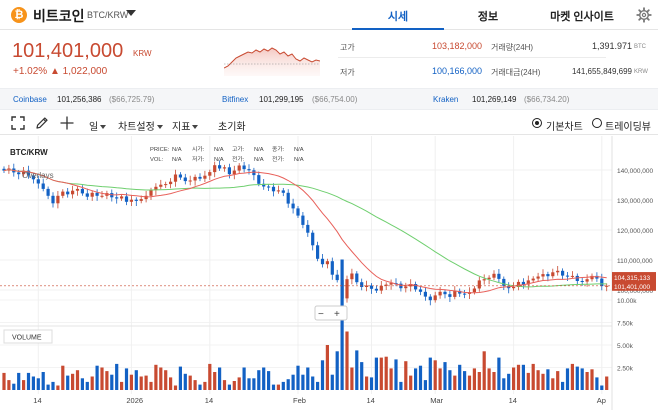  What do you see at coordinates (108, 15) in the screenshot?
I see `coin-pair: BTC/KRW` at bounding box center [108, 15].